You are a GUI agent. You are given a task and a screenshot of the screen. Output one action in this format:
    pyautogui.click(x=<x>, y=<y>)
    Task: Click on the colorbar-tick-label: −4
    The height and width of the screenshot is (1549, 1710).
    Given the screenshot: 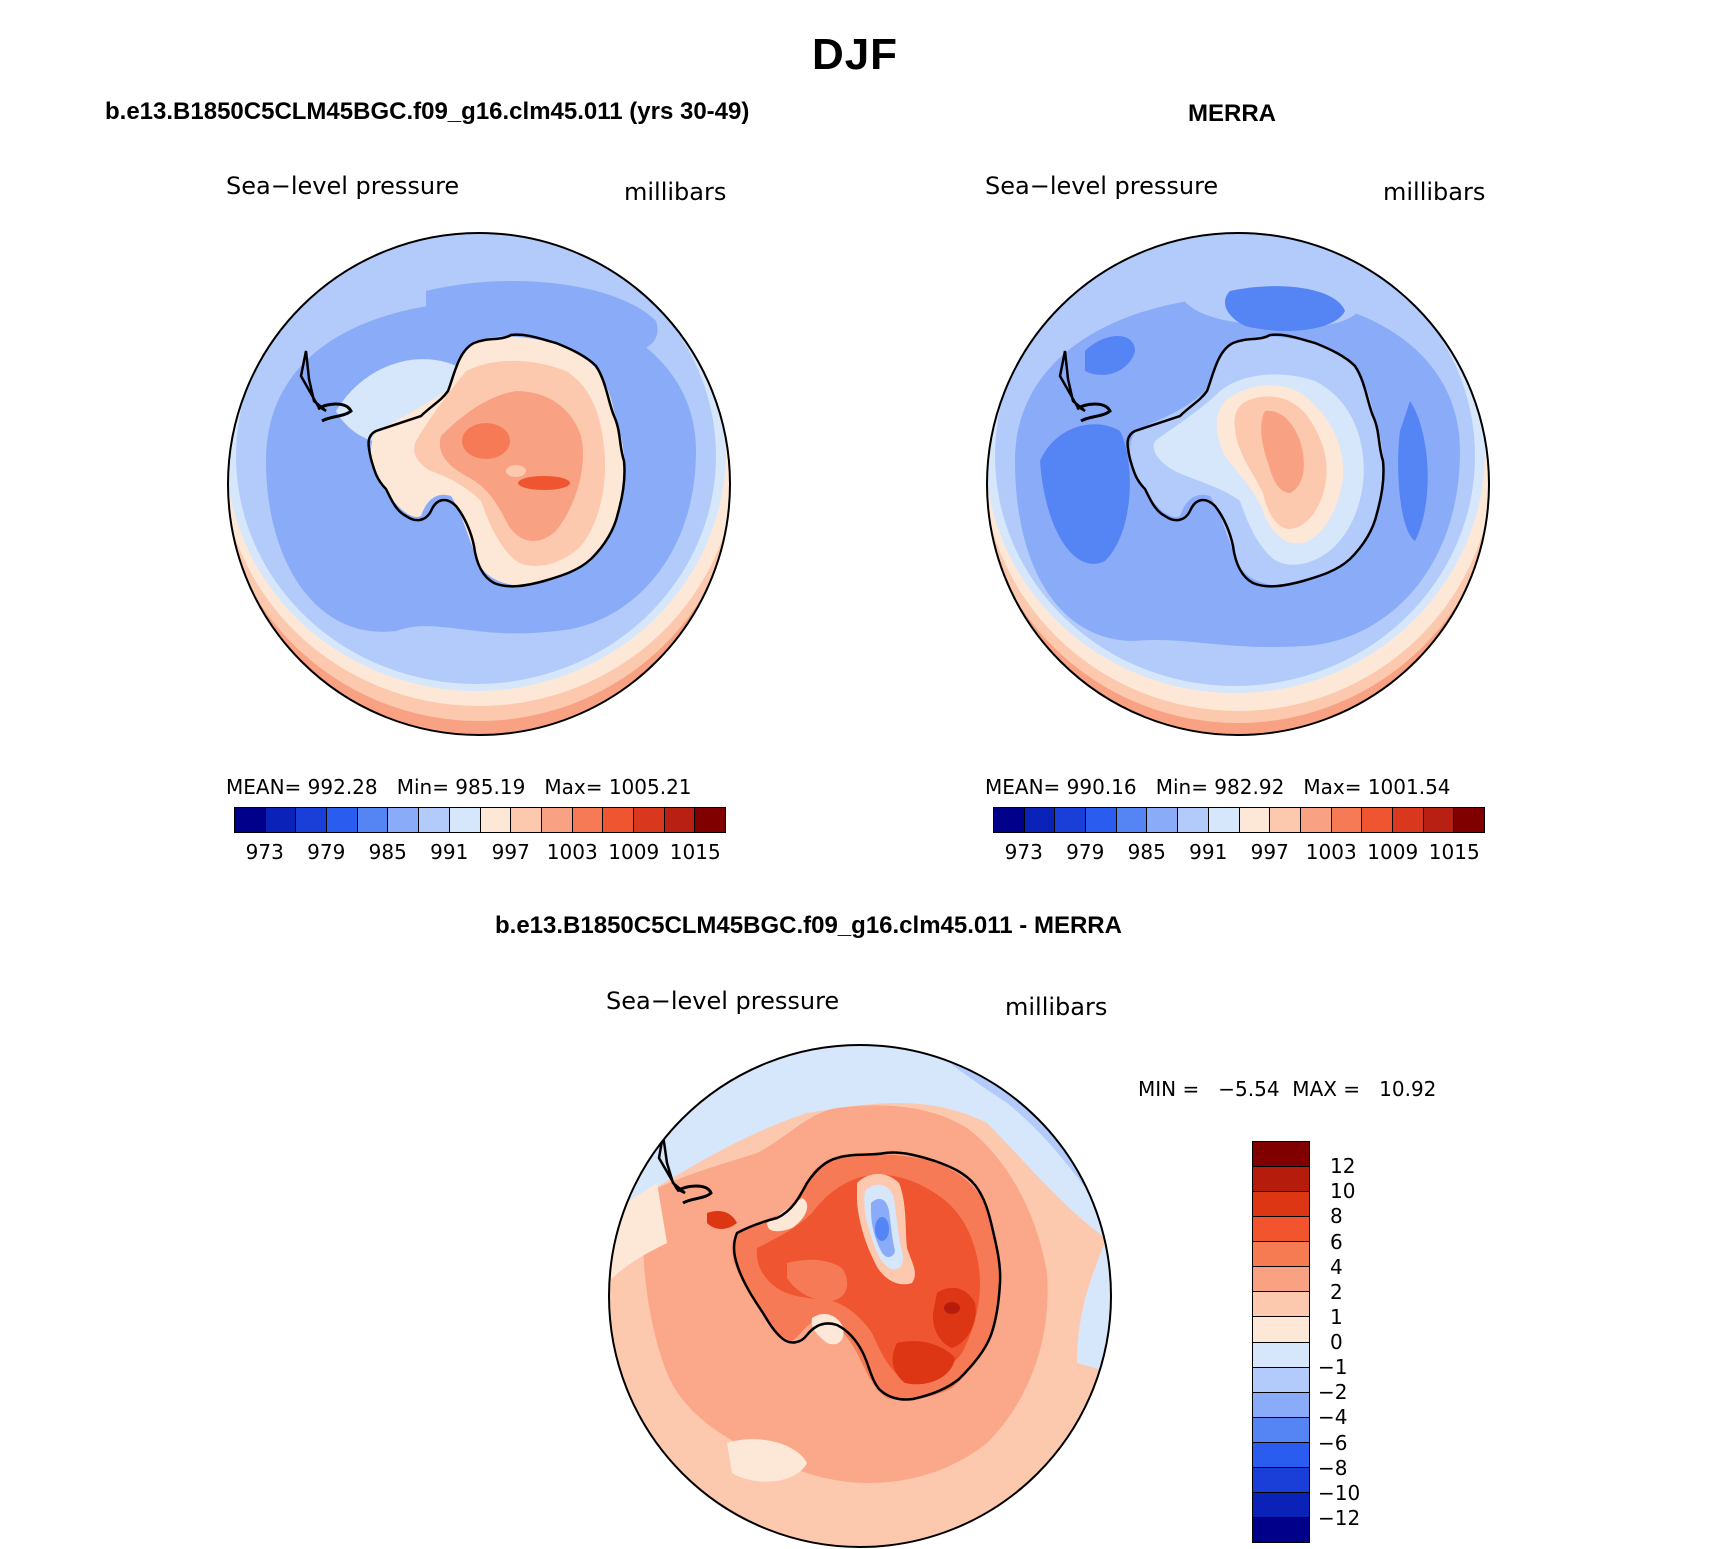 What is the action you would take?
    pyautogui.click(x=1333, y=1417)
    